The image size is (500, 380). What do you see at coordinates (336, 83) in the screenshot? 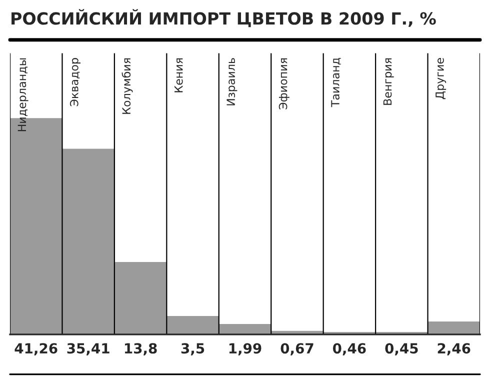
I see `x-tick-label: Таиланд` at bounding box center [336, 83].